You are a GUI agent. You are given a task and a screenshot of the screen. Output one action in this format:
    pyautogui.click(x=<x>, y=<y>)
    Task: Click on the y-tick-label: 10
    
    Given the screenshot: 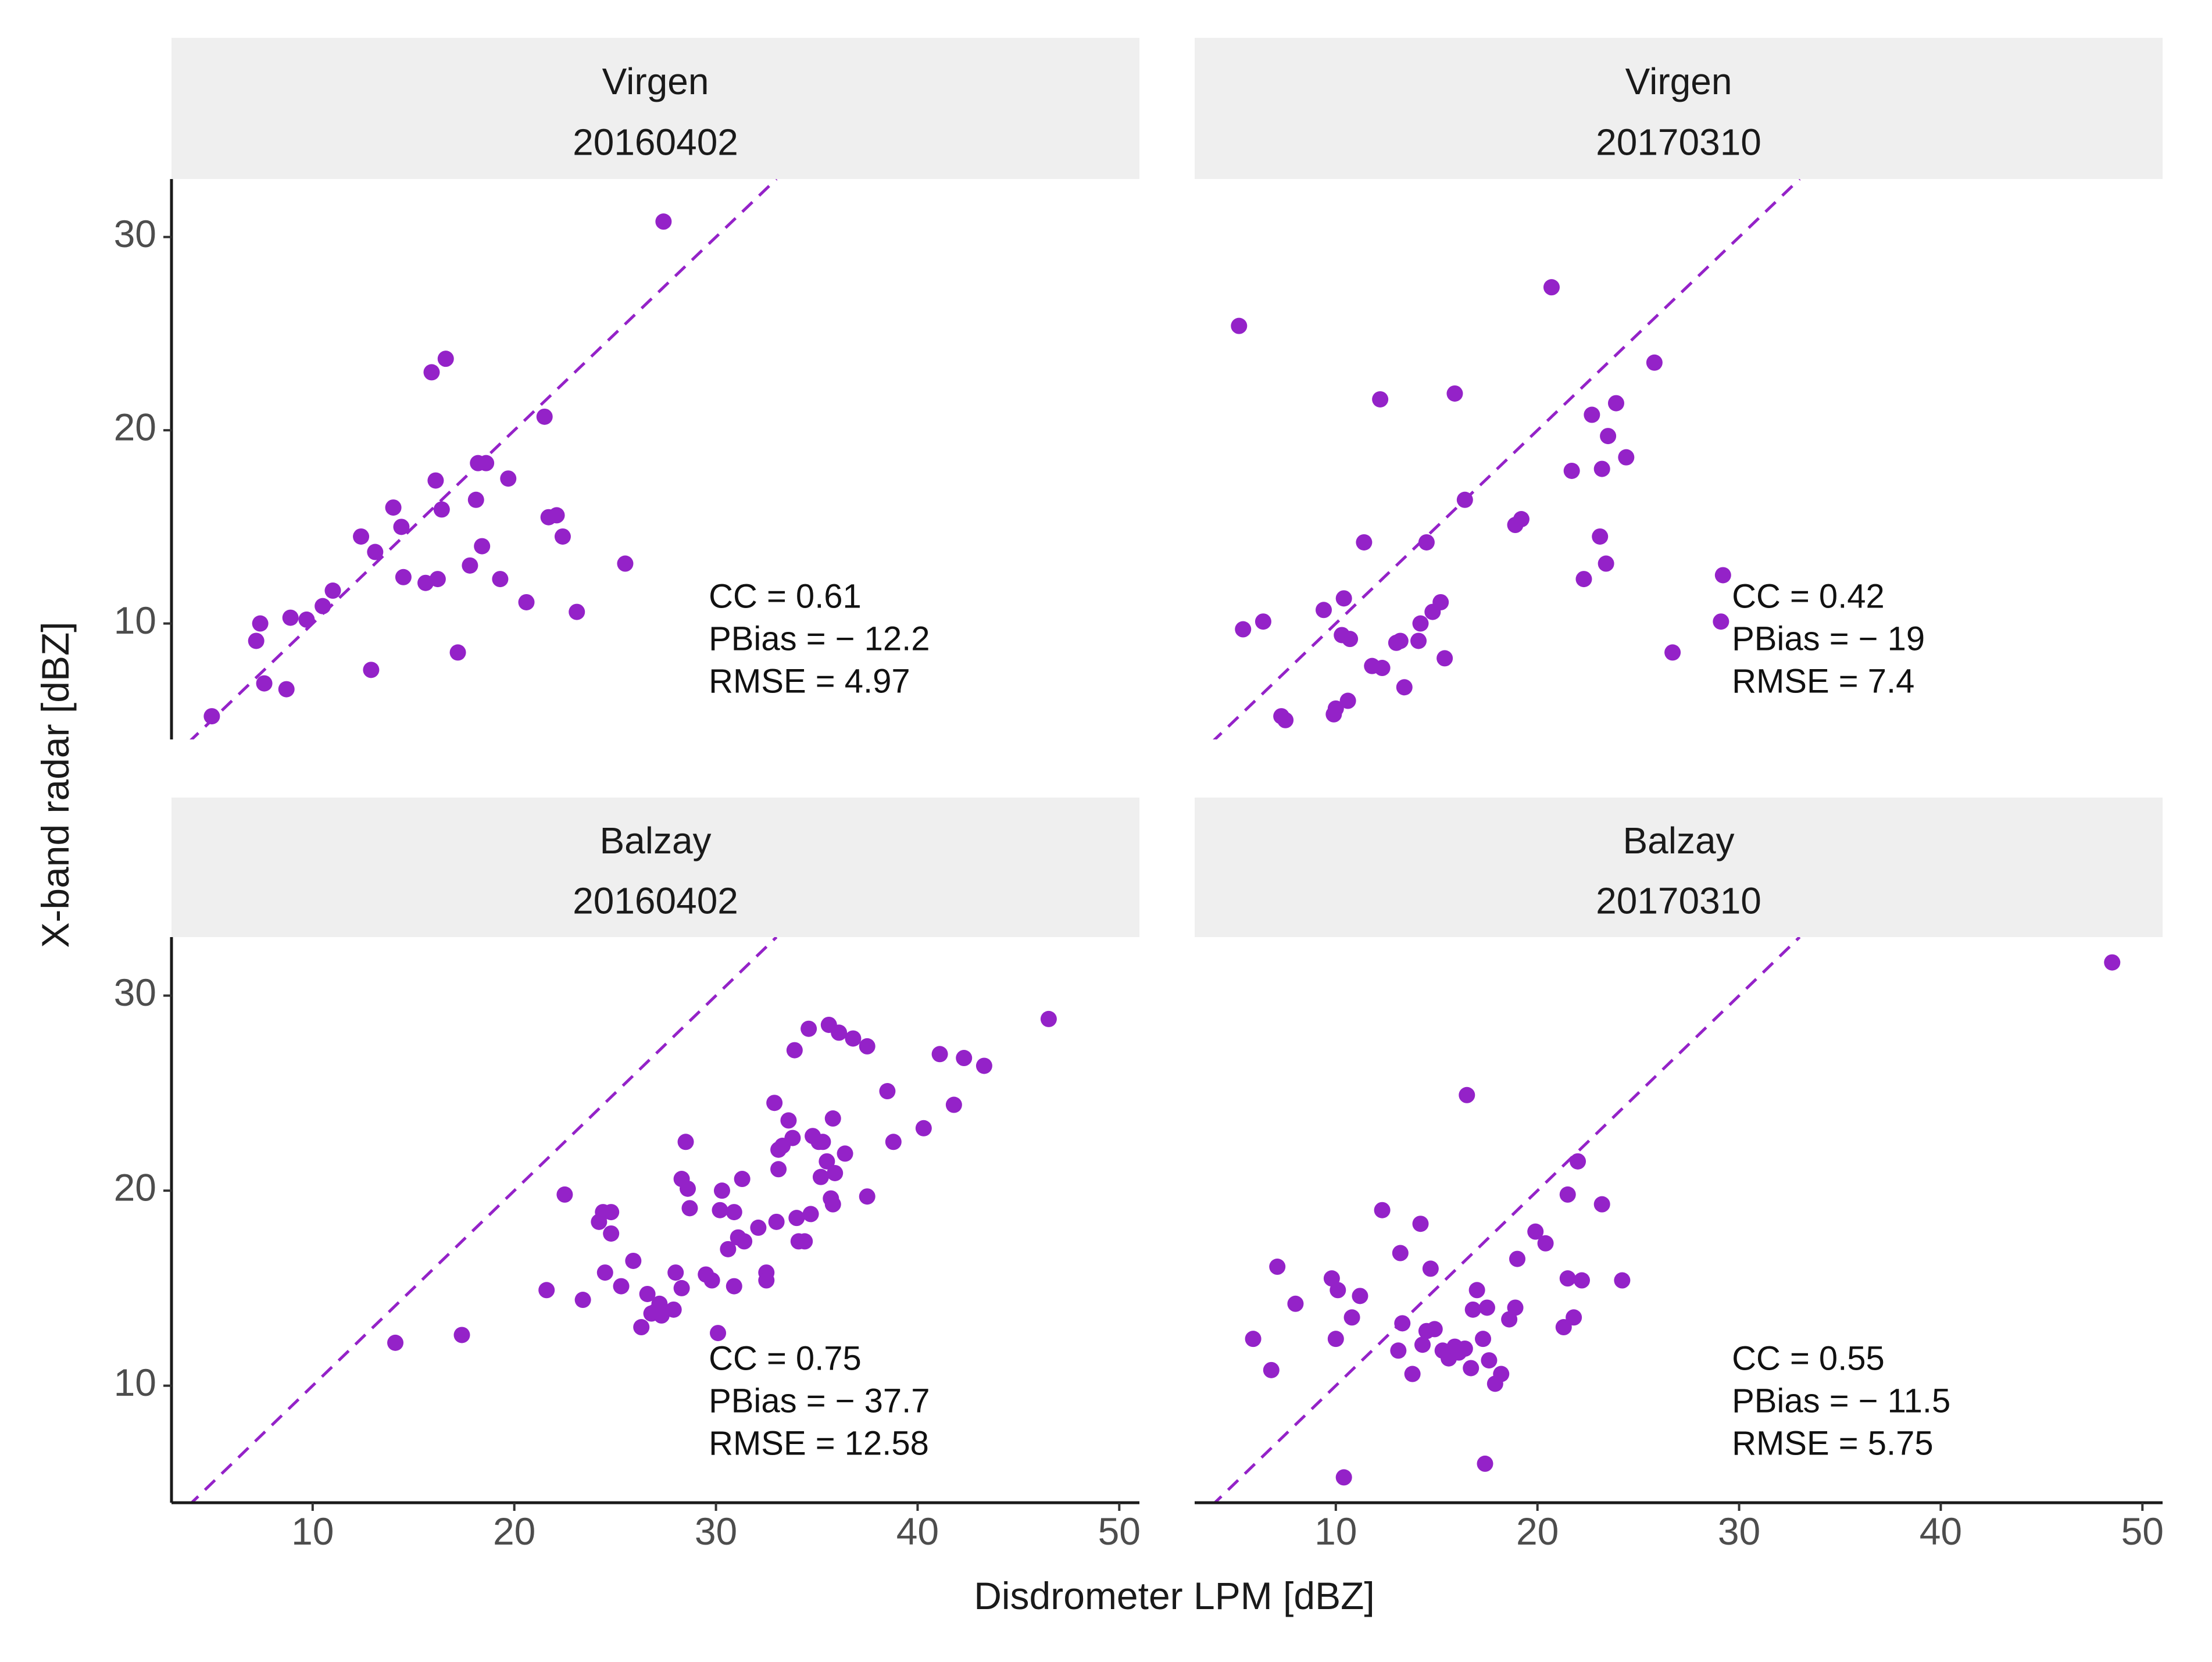 What is the action you would take?
    pyautogui.click(x=135, y=1382)
    